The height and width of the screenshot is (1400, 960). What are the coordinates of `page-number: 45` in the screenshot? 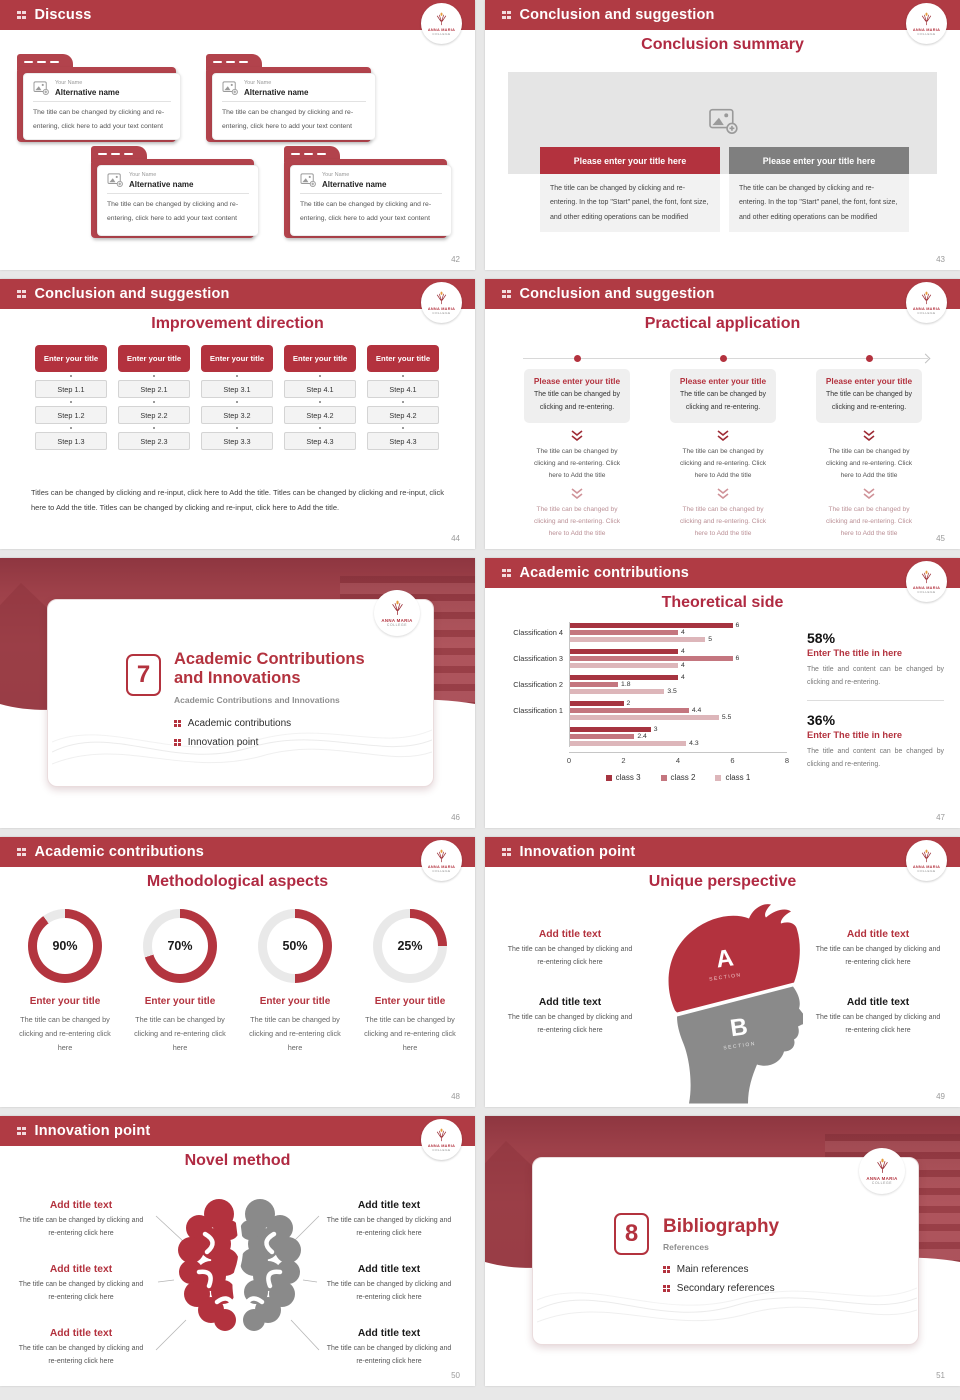 It's located at (940, 538).